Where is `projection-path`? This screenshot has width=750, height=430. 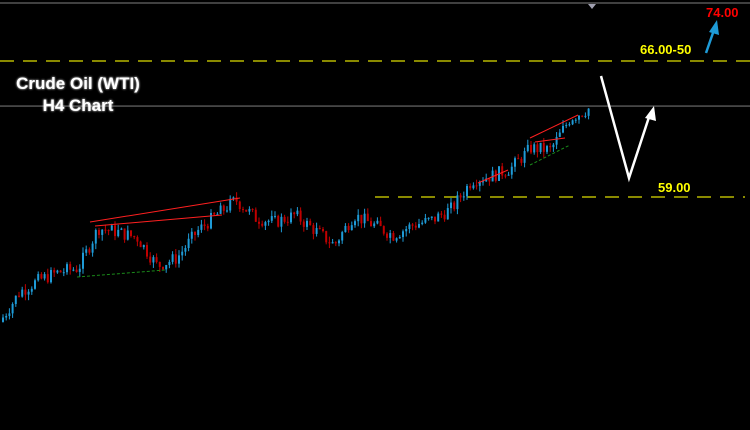 projection-path is located at coordinates (625, 129).